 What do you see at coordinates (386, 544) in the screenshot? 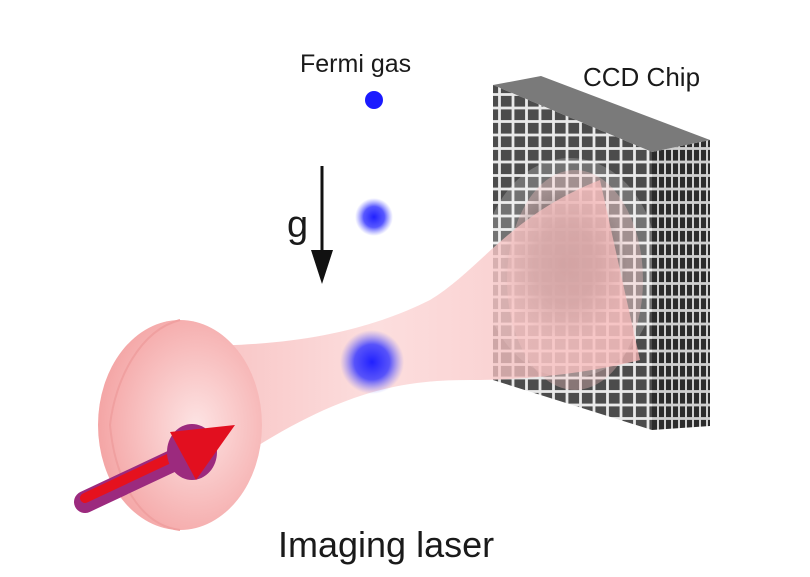
I see `imaging-laser-label: Imaging laser` at bounding box center [386, 544].